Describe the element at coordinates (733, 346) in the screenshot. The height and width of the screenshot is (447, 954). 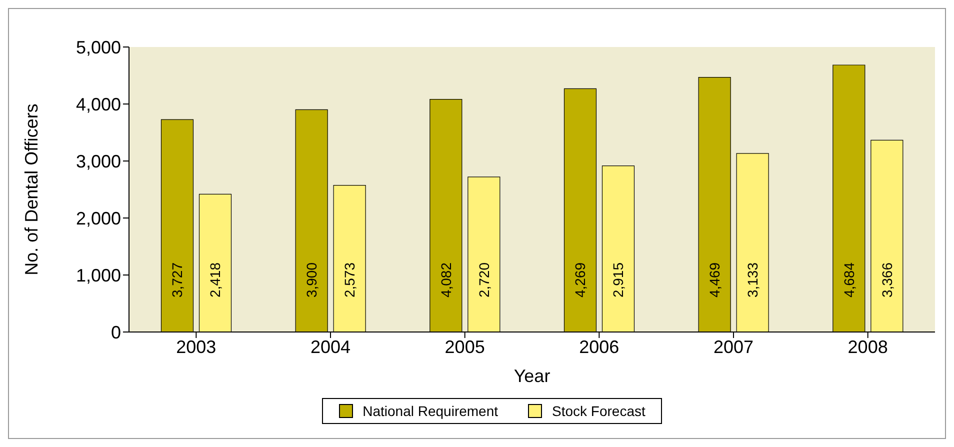
I see `x-tick-label: 2007` at that location.